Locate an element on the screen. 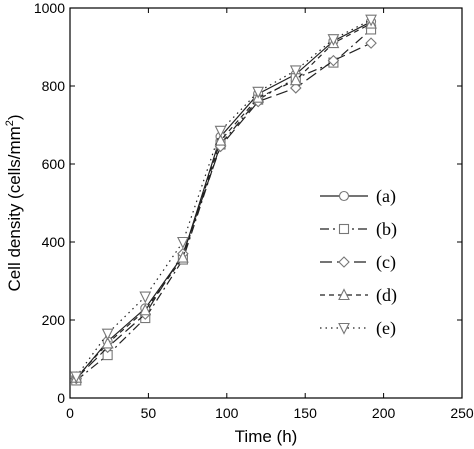 The width and height of the screenshot is (474, 449). y-tick-label: 1000 is located at coordinates (49, 8).